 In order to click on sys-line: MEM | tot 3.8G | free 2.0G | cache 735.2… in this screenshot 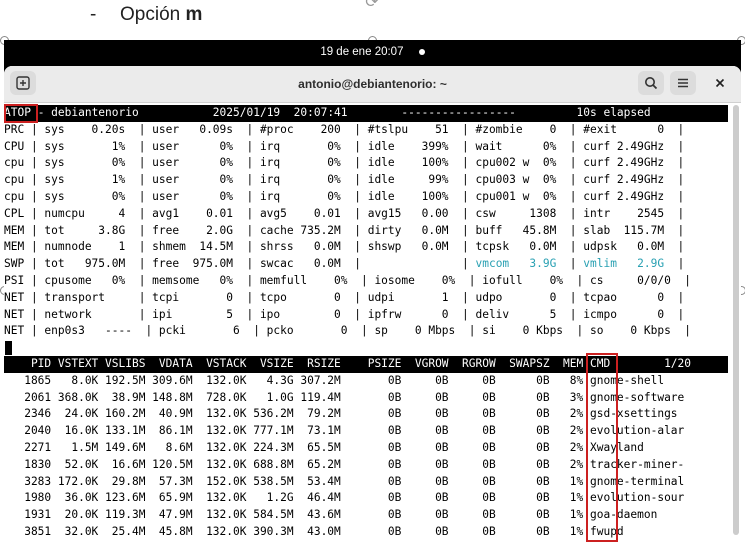, I will do `click(344, 230)`.